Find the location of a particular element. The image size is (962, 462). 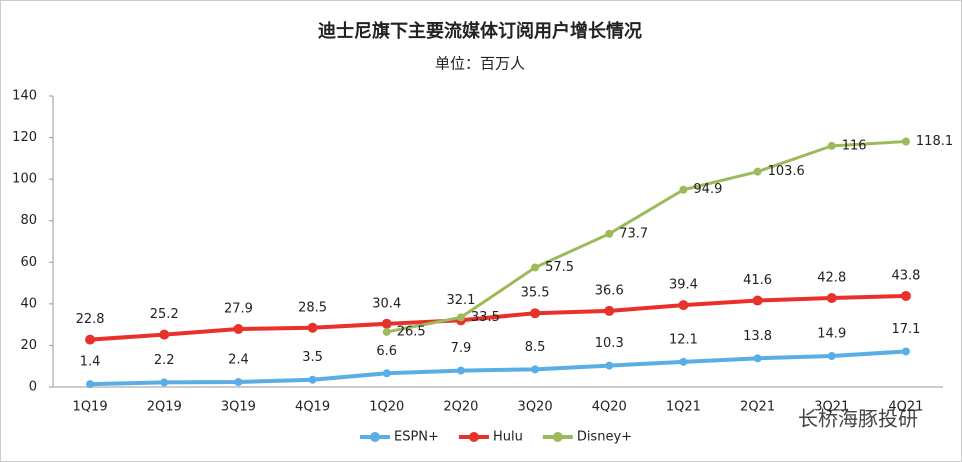

data-label: 12.1 is located at coordinates (683, 339).